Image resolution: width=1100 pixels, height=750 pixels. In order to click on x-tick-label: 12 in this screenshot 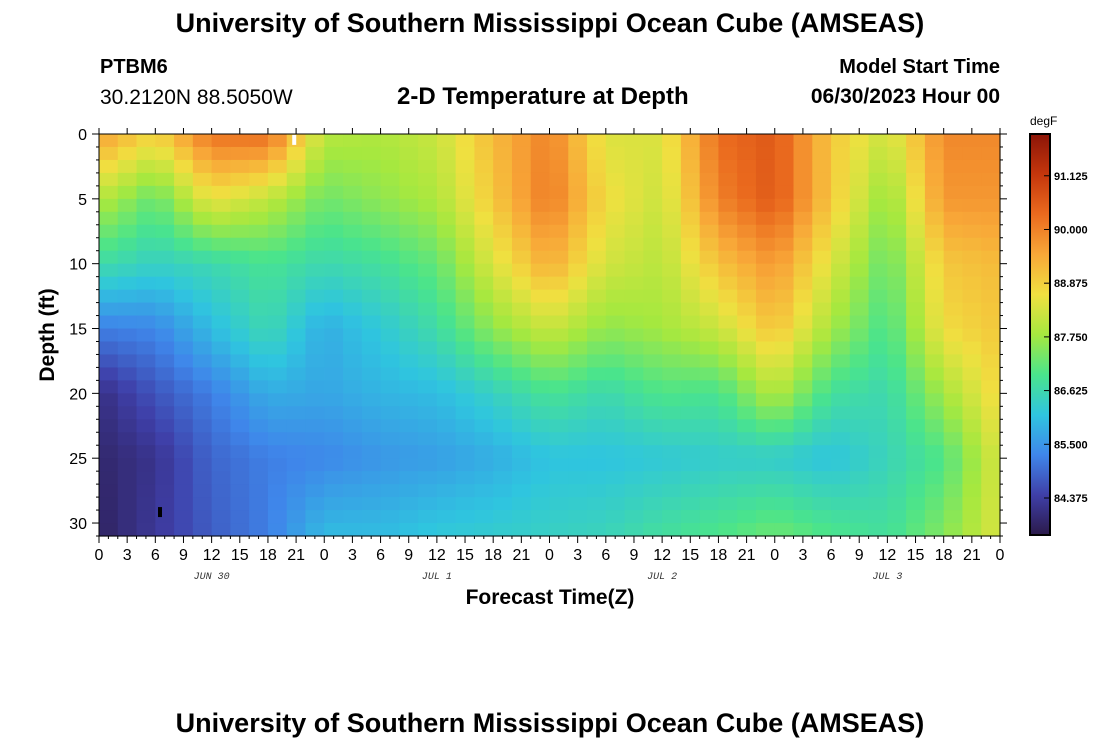, I will do `click(662, 555)`.